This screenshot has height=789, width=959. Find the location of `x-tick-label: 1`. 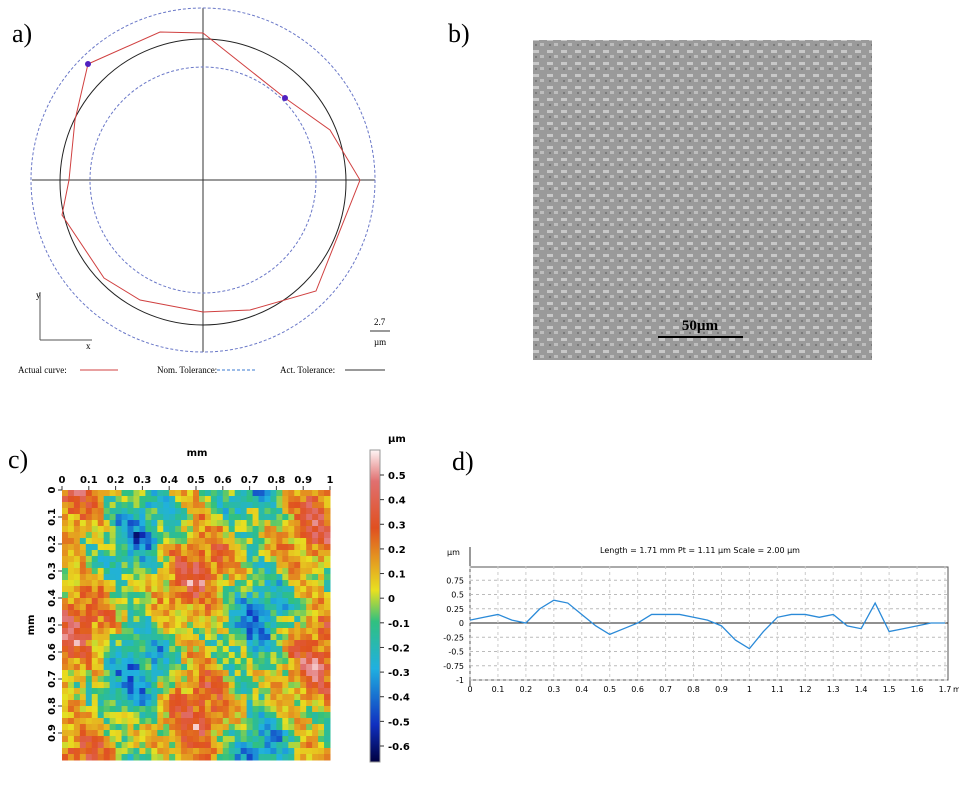

x-tick-label: 1 is located at coordinates (330, 480).